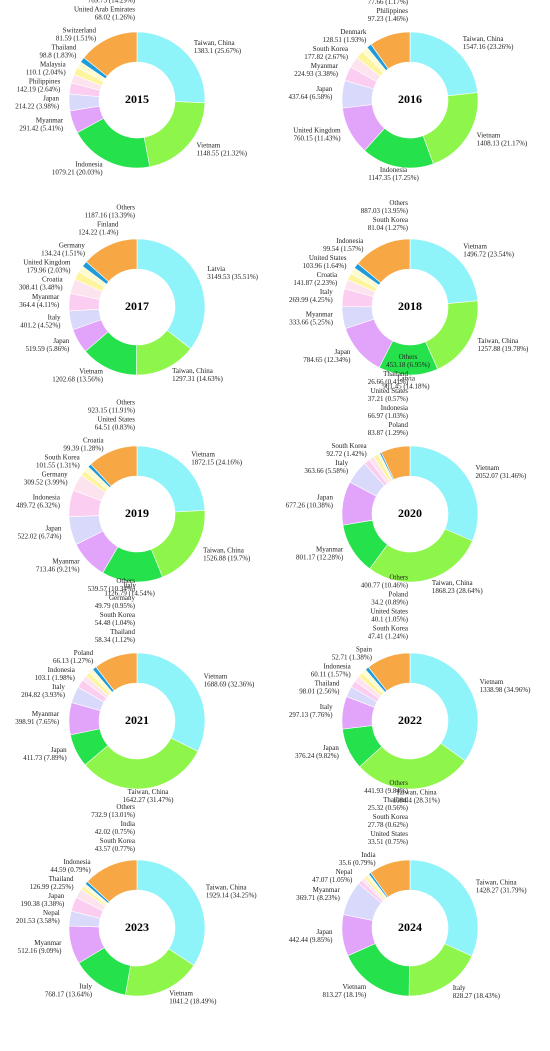  What do you see at coordinates (318, 898) in the screenshot?
I see `slice-value-label: 369.71 (8.23%)` at bounding box center [318, 898].